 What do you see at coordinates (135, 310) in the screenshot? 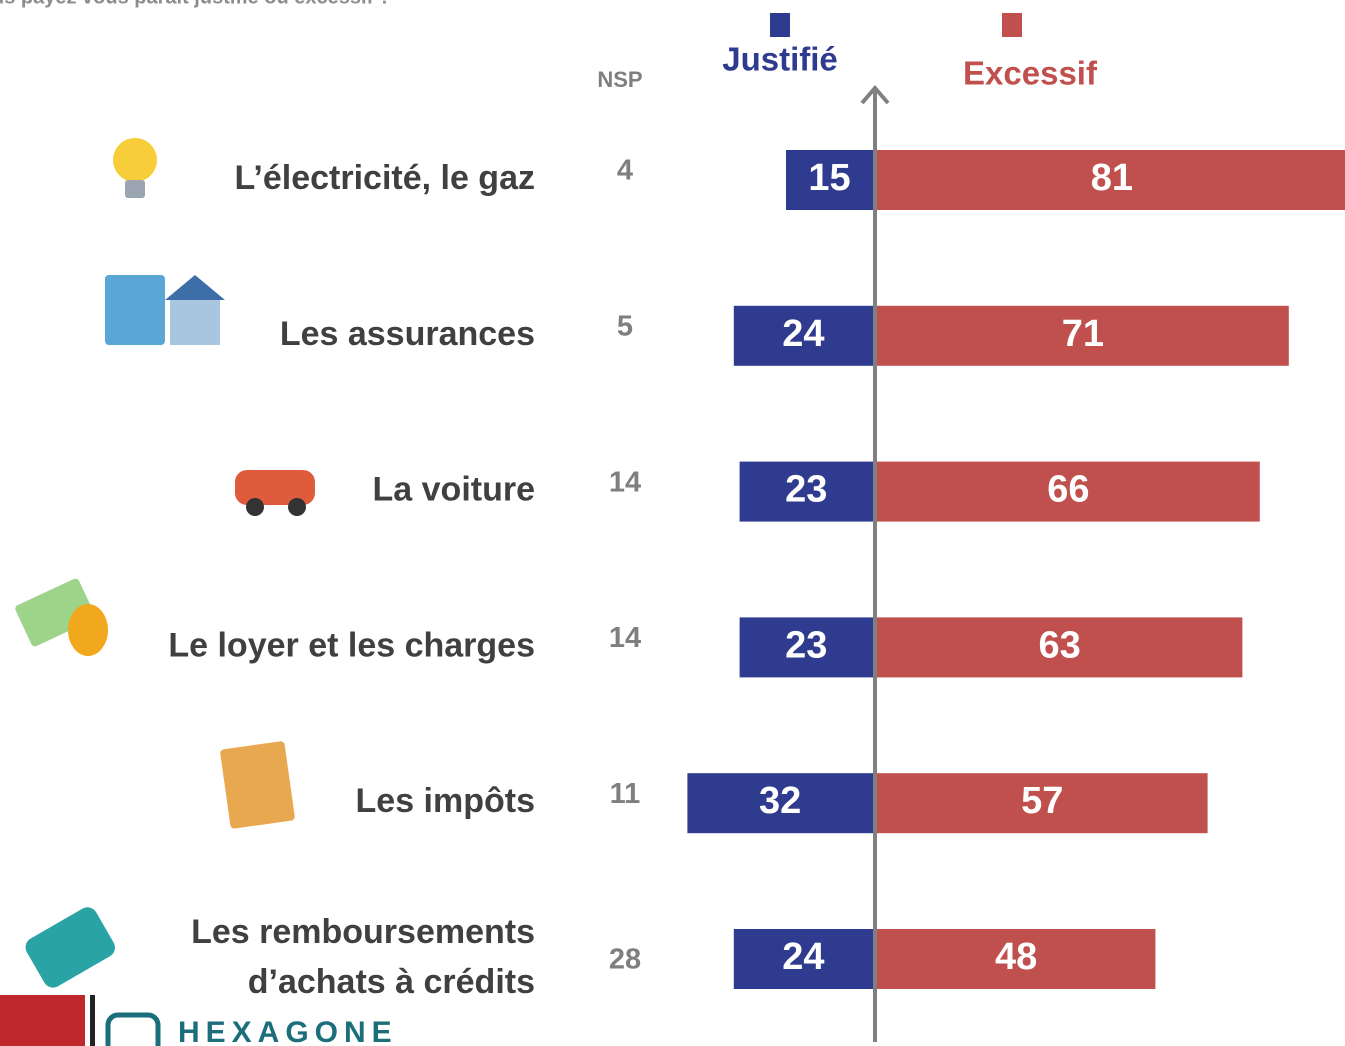
I see `insurance-icon` at bounding box center [135, 310].